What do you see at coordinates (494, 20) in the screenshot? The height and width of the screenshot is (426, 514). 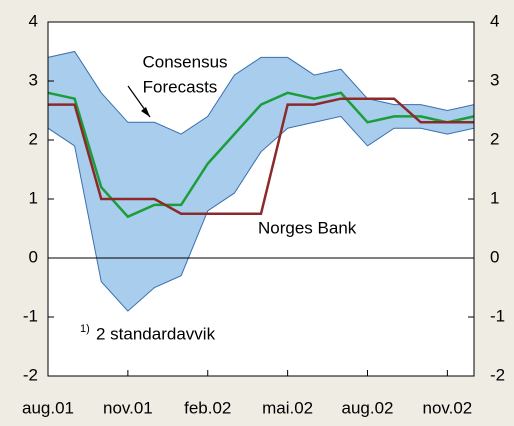 I see `y2-tick-label: 4` at bounding box center [494, 20].